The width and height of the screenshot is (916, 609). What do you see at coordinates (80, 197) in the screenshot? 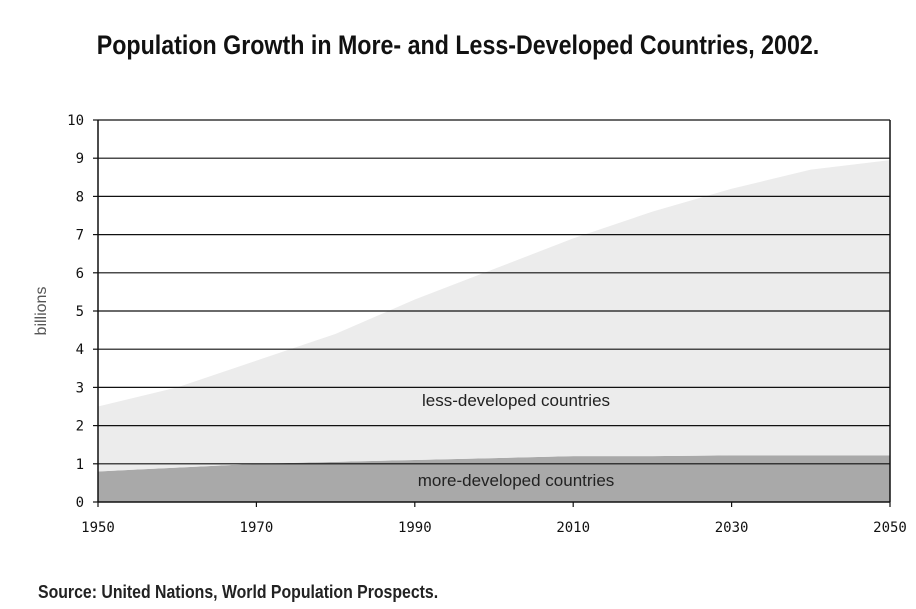
I see `y-tick-label: 8` at bounding box center [80, 197].